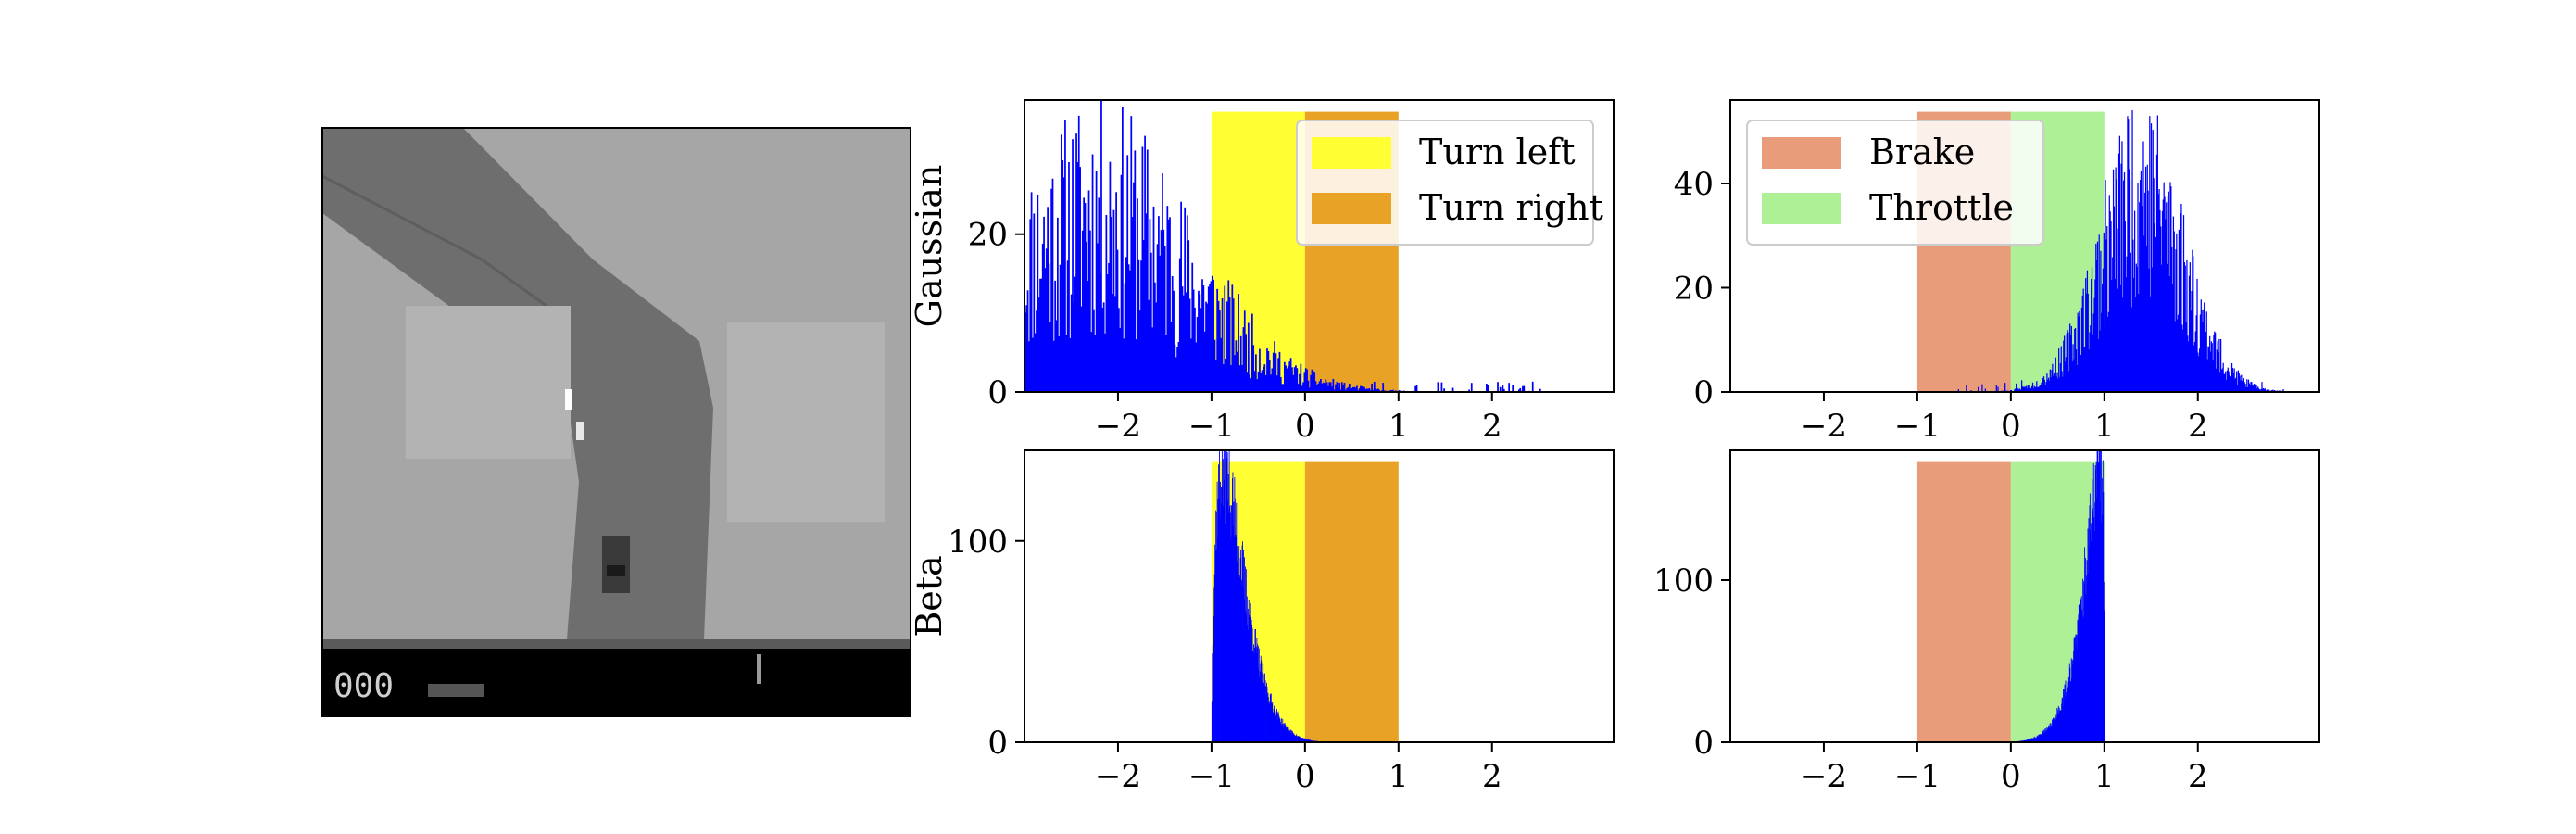 The width and height of the screenshot is (2576, 834). What do you see at coordinates (1694, 184) in the screenshot?
I see `y-tick-label: 40` at bounding box center [1694, 184].